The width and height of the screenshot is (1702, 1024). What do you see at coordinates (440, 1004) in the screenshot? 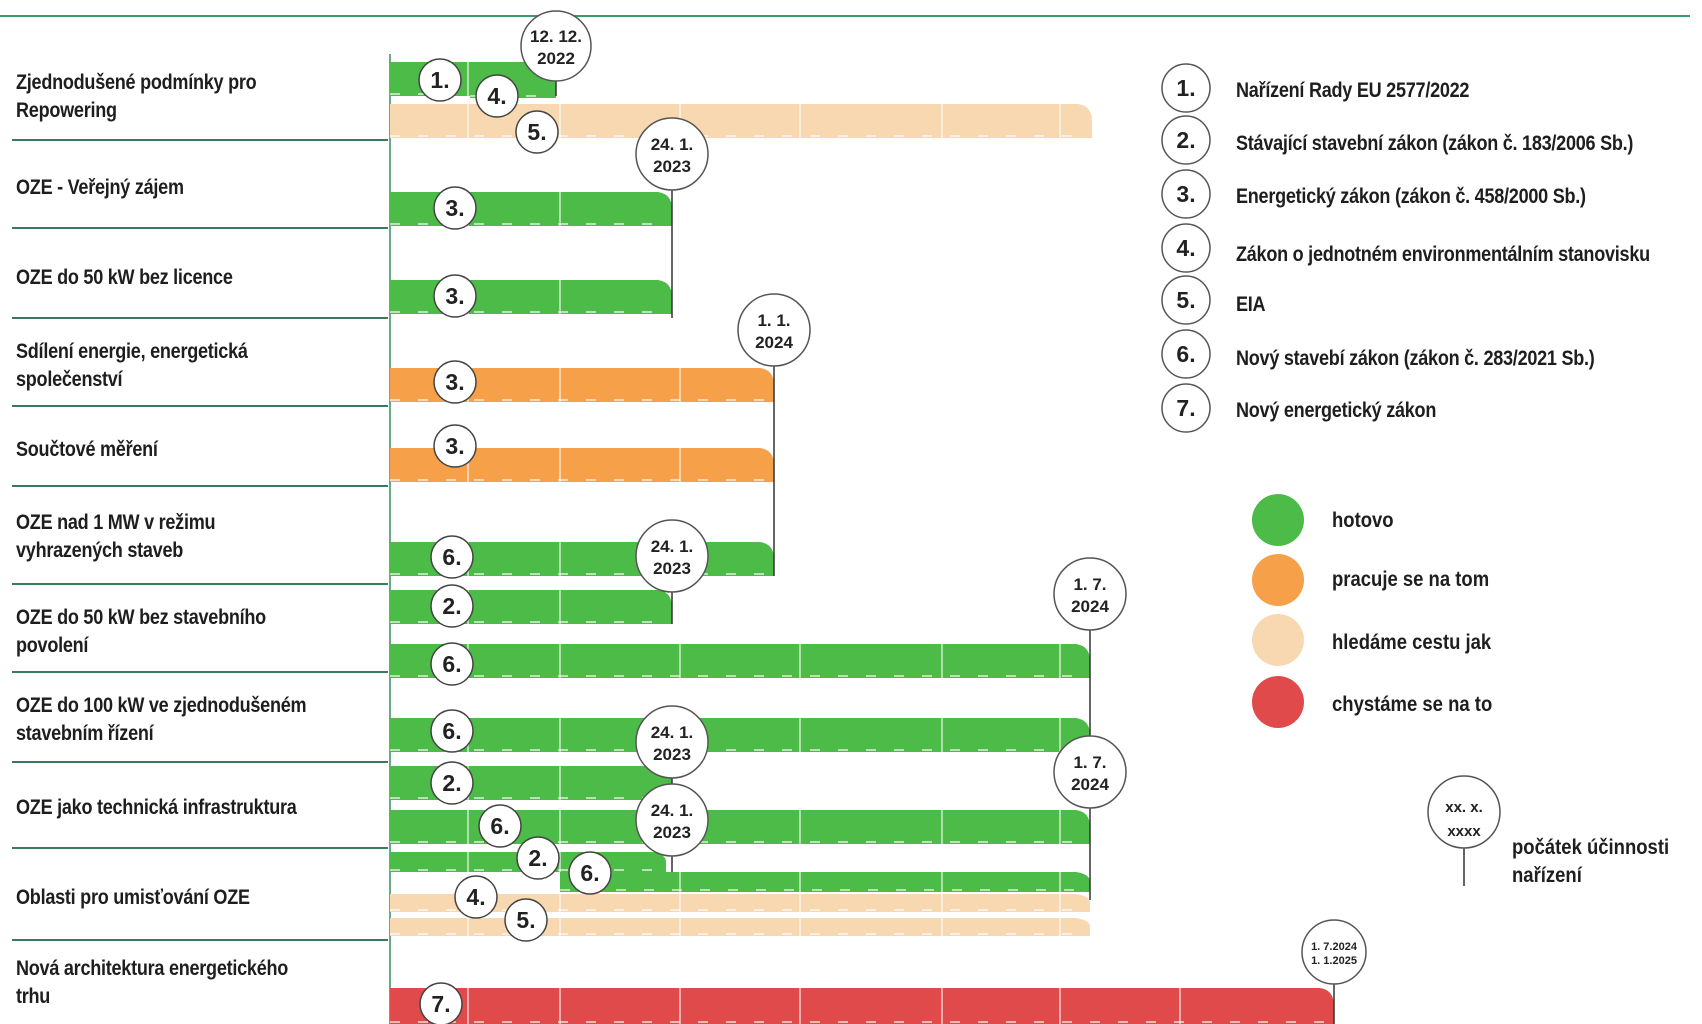
I see `law-badge-number: 7.` at bounding box center [440, 1004].